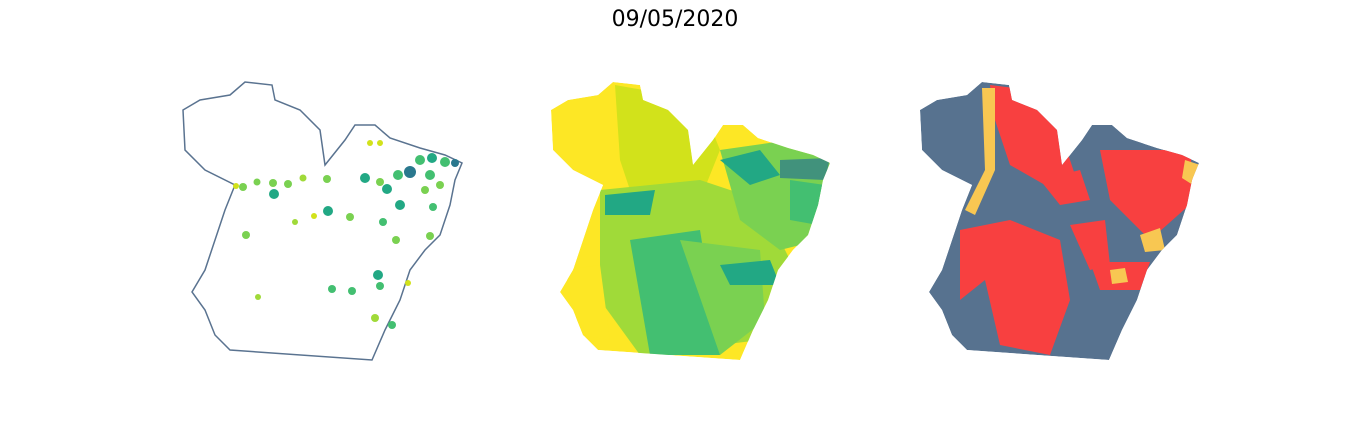 Image resolution: width=1350 pixels, height=444 pixels. I want to click on map-categories, so click(1059, 221).